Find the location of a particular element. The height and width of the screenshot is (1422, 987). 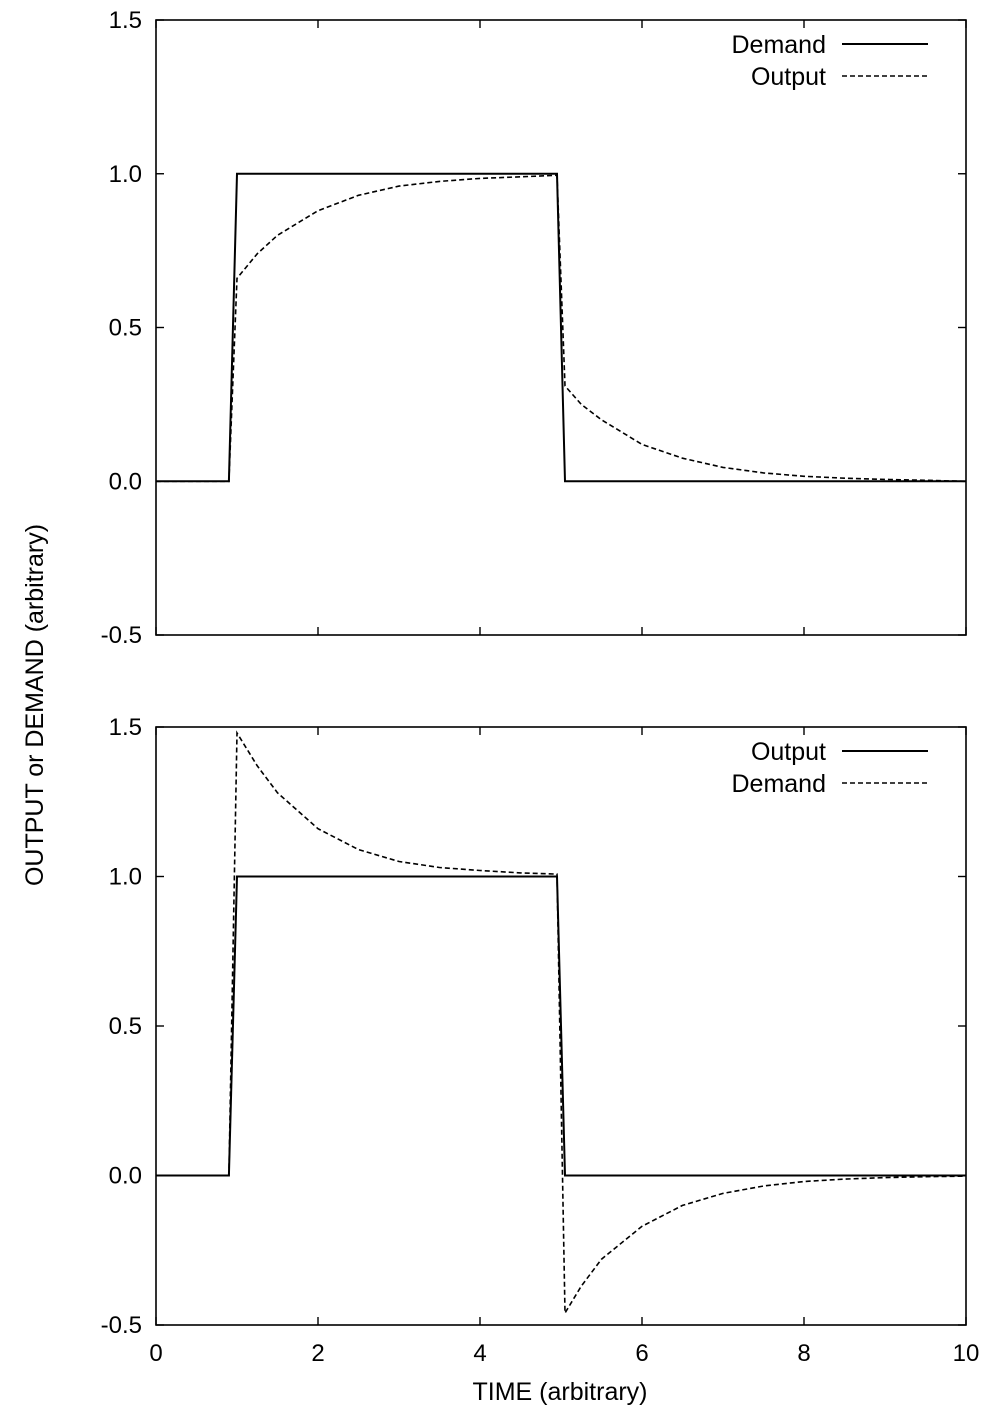

x-tick-label: 6 is located at coordinates (641, 1353).